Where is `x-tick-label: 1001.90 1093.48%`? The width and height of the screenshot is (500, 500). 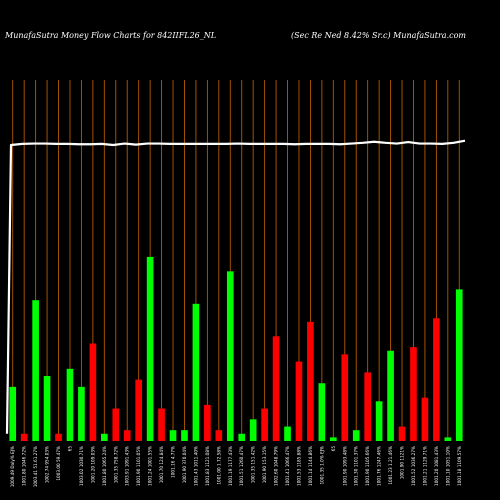 x-tick-label: 1001.90 1093.48% is located at coordinates (344, 466).